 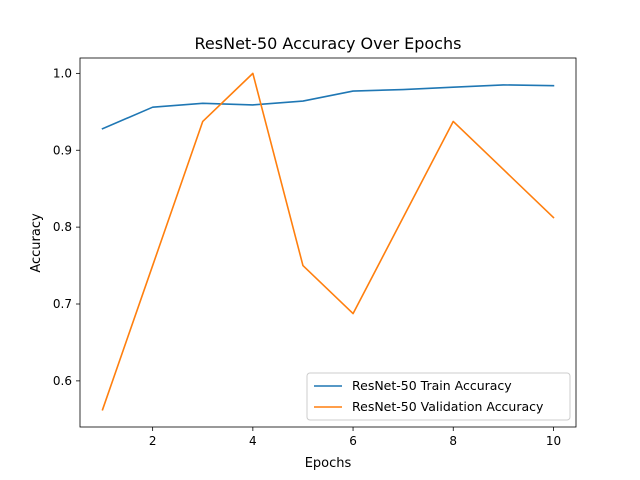 What do you see at coordinates (328, 43) in the screenshot?
I see `chart-title: ResNet-50 Accuracy Over Epochs` at bounding box center [328, 43].